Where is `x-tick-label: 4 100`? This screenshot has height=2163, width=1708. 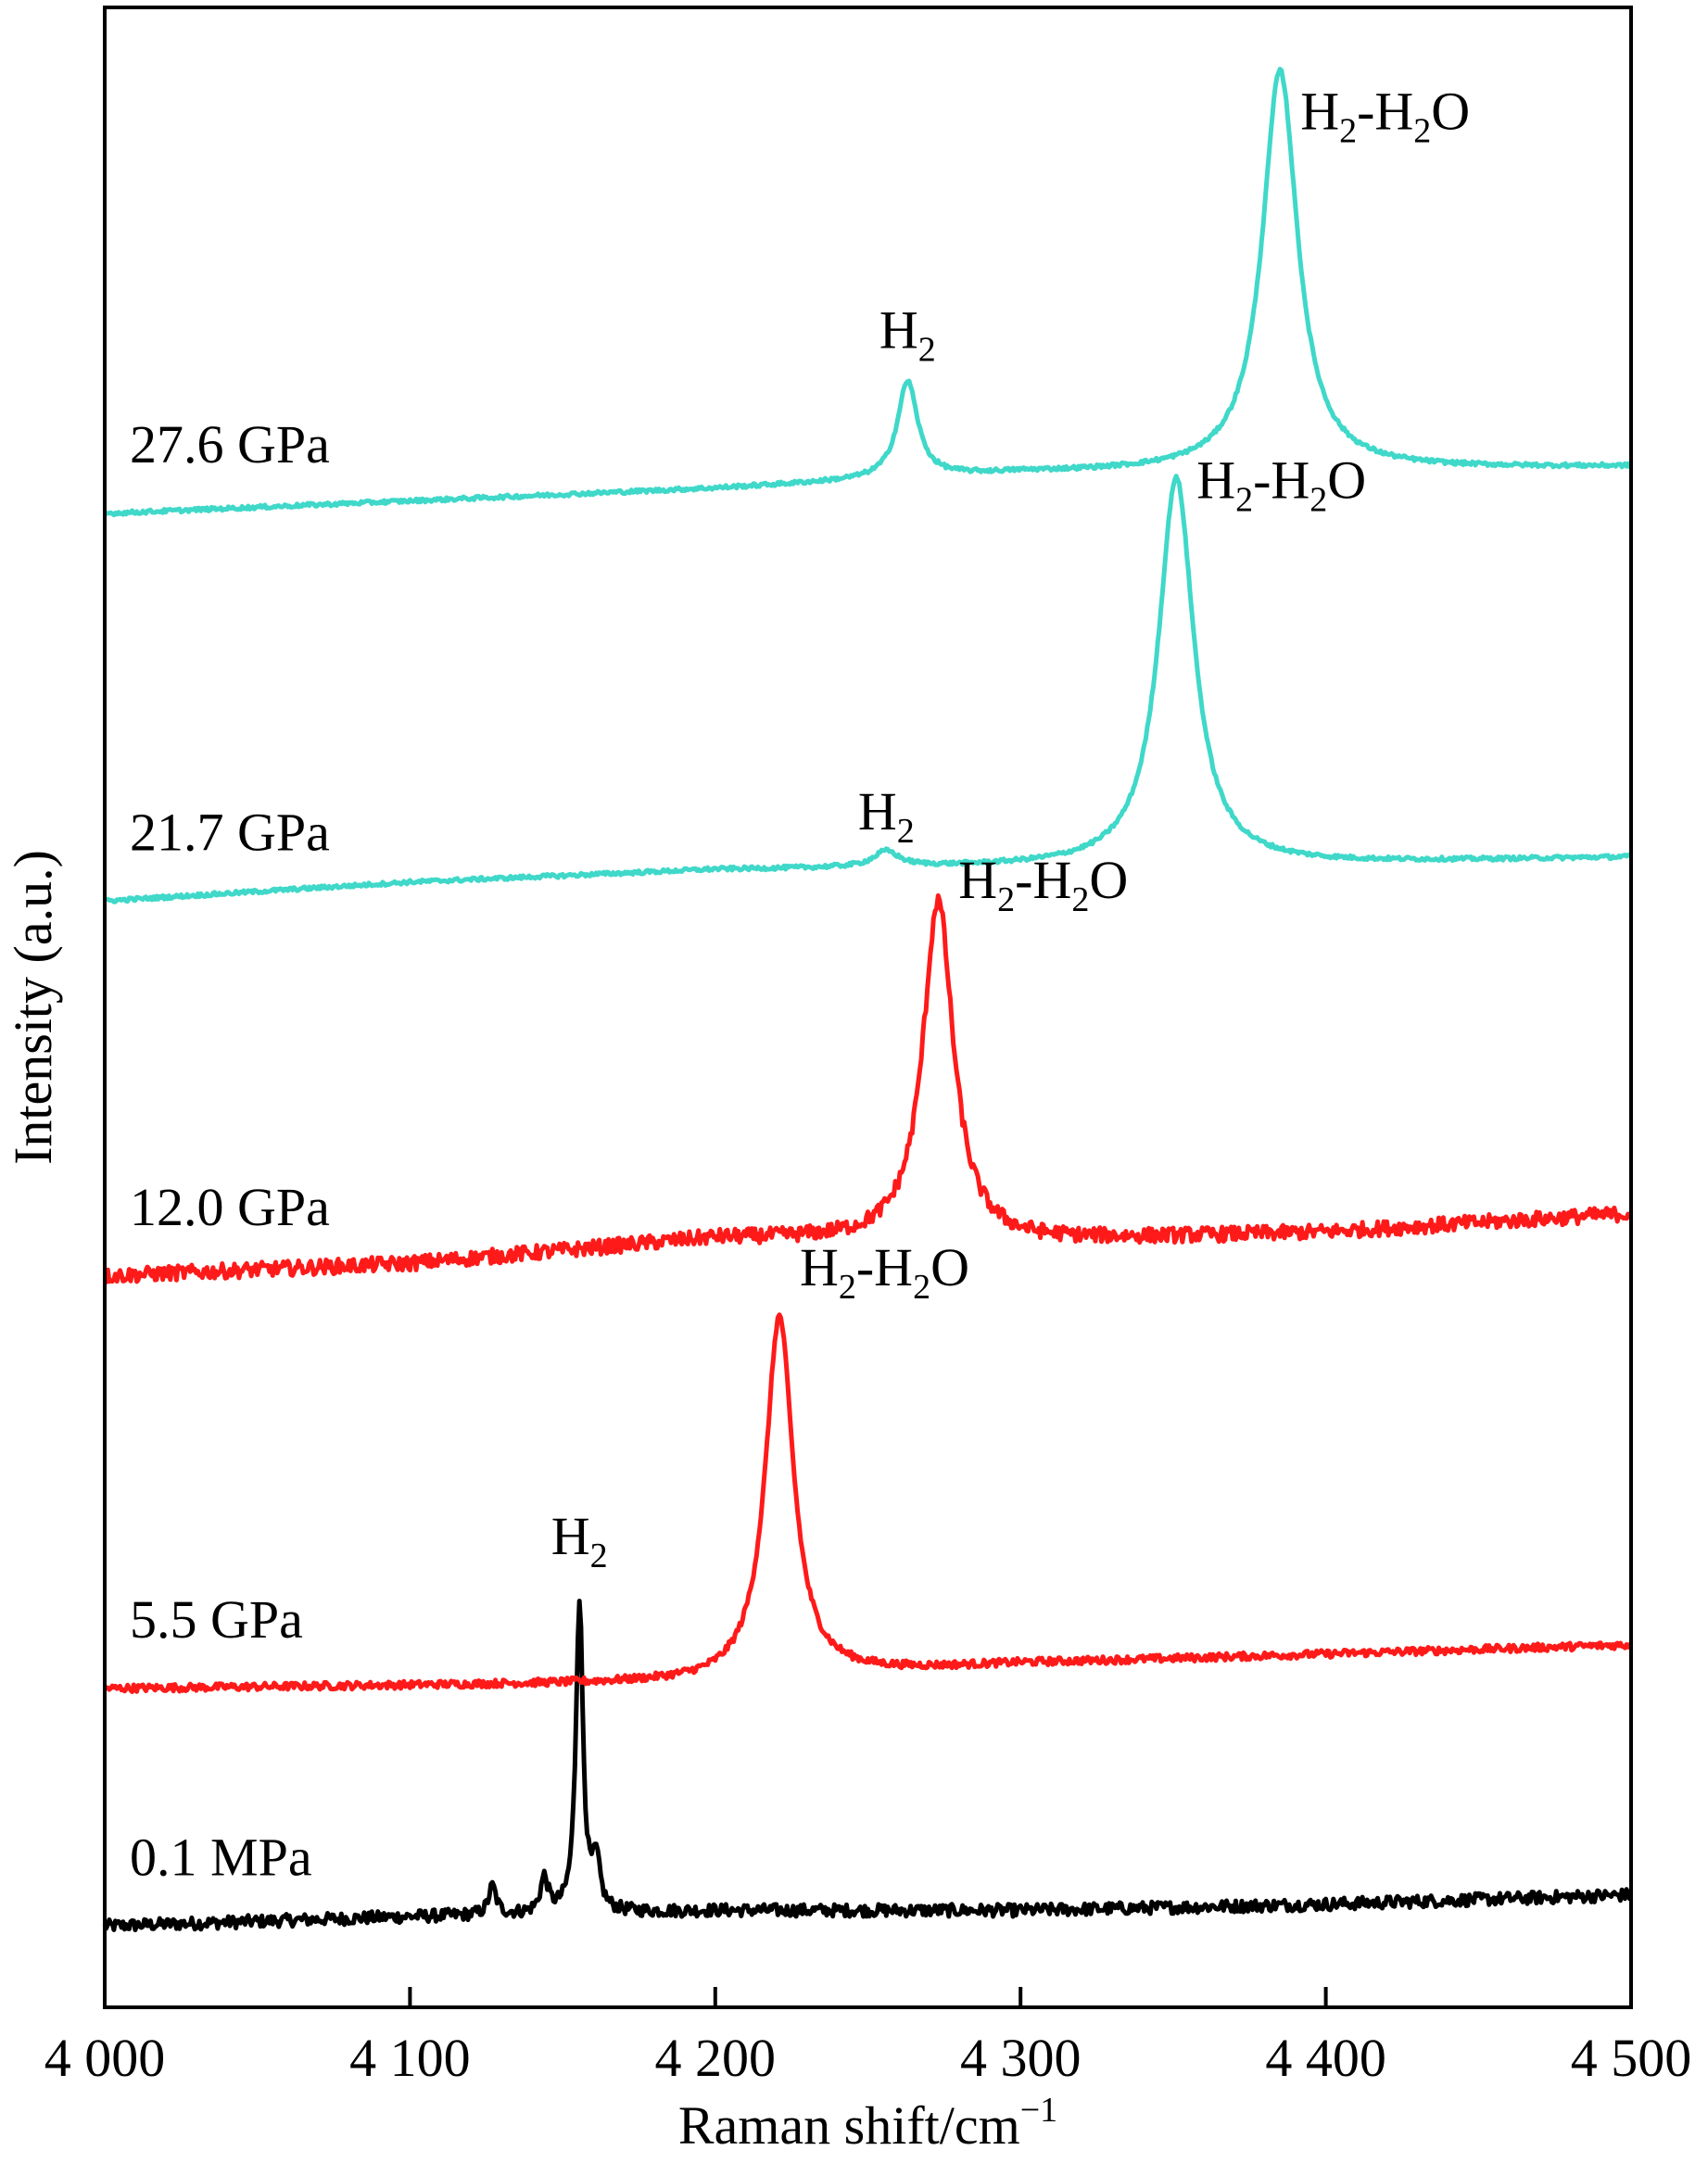 x-tick-label: 4 100 is located at coordinates (410, 2058).